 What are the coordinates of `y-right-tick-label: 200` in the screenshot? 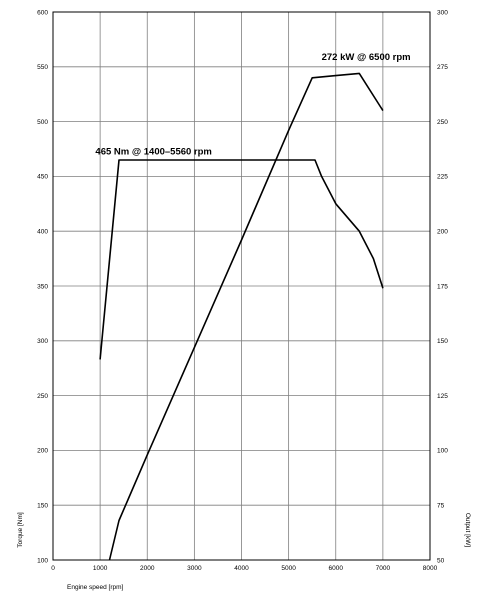 It's located at (442, 232).